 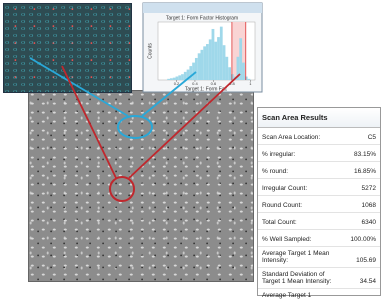 What do you see at coordinates (319, 221) in the screenshot?
I see `table-row: Total Count: 6340` at bounding box center [319, 221].